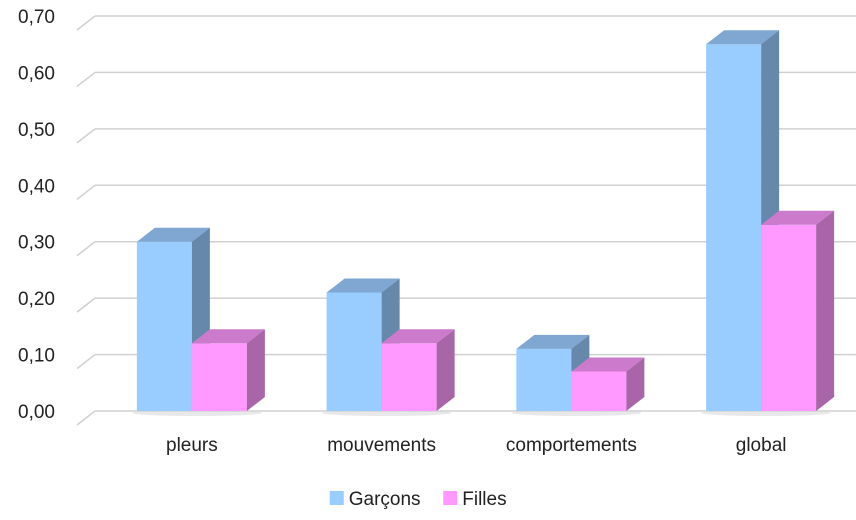 The width and height of the screenshot is (856, 520). What do you see at coordinates (36, 299) in the screenshot?
I see `y-tick-label: 0,20` at bounding box center [36, 299].